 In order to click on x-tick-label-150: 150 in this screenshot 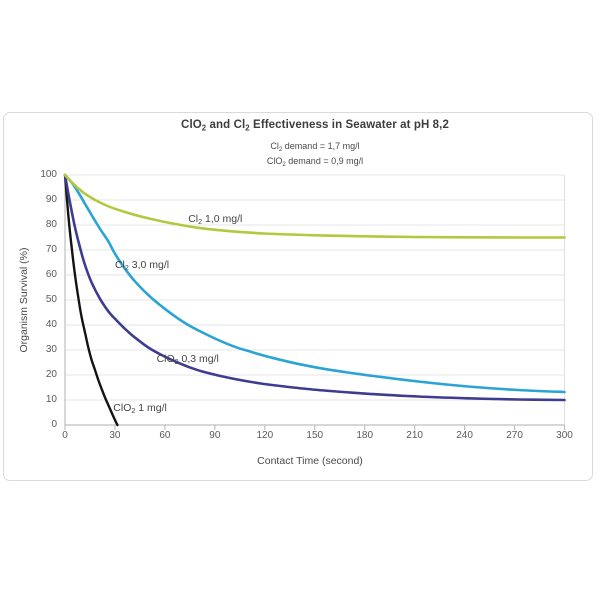, I will do `click(315, 435)`.